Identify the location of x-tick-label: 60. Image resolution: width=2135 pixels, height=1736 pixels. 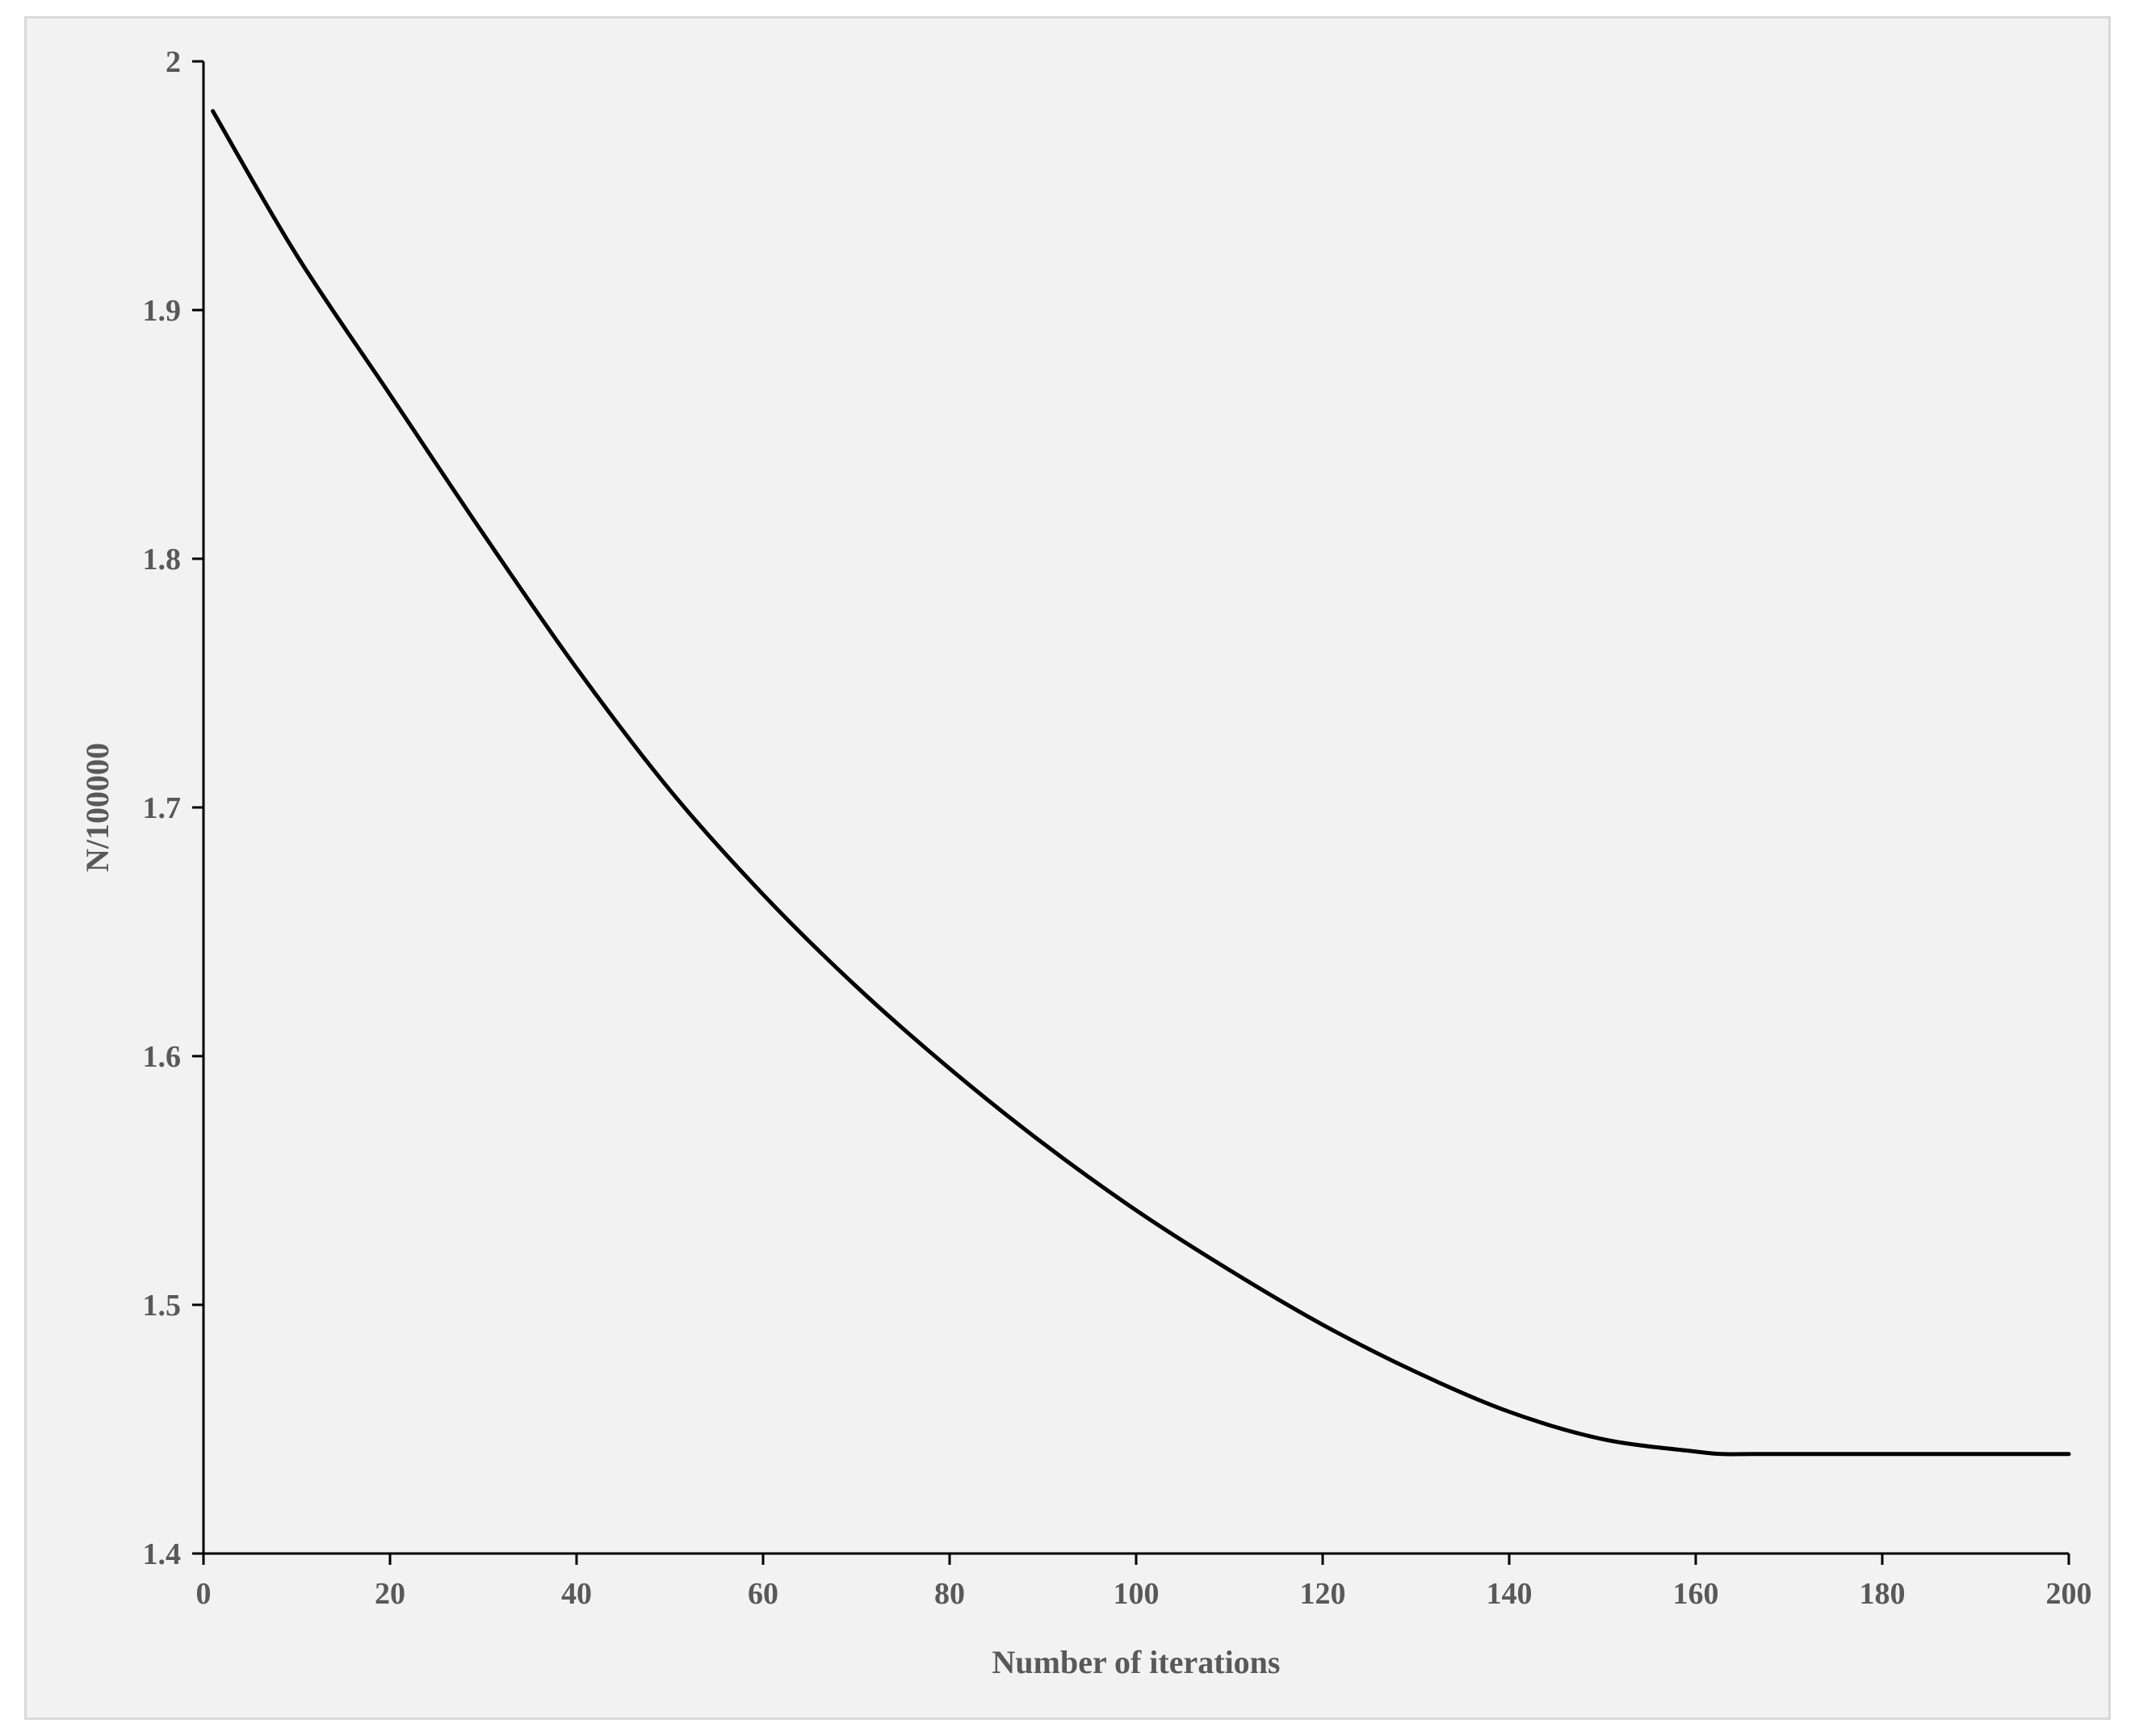
(763, 1594).